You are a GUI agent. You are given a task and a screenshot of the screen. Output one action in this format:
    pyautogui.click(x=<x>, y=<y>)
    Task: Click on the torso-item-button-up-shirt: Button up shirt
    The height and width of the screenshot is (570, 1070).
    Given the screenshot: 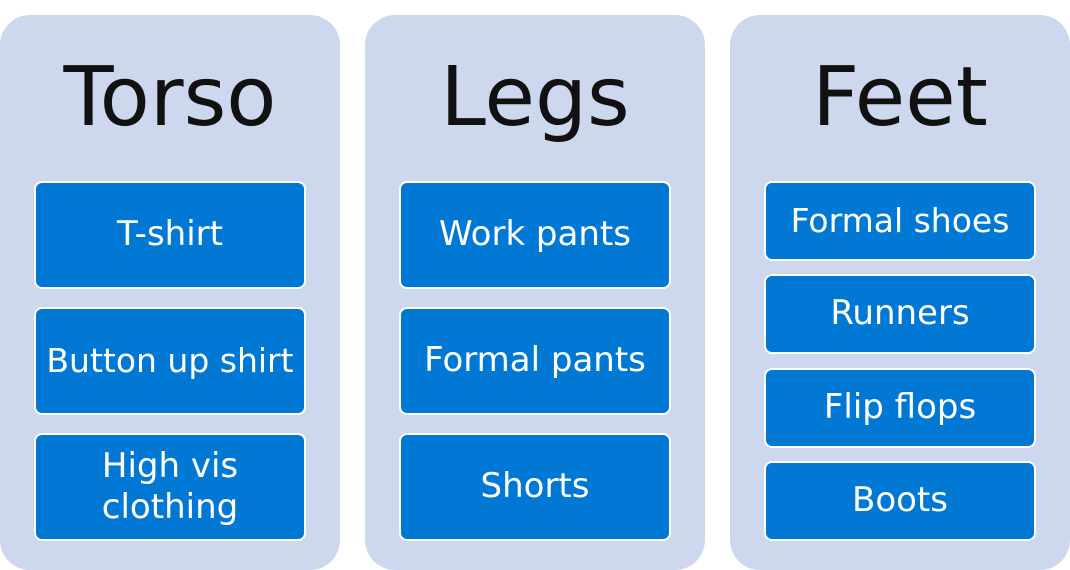 What is the action you would take?
    pyautogui.click(x=170, y=361)
    